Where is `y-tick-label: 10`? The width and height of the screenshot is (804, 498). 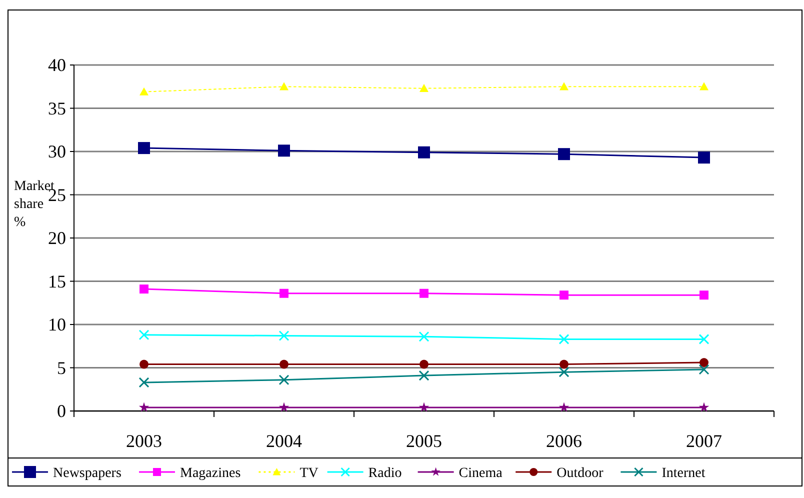
y-tick-label: 10 is located at coordinates (57, 324).